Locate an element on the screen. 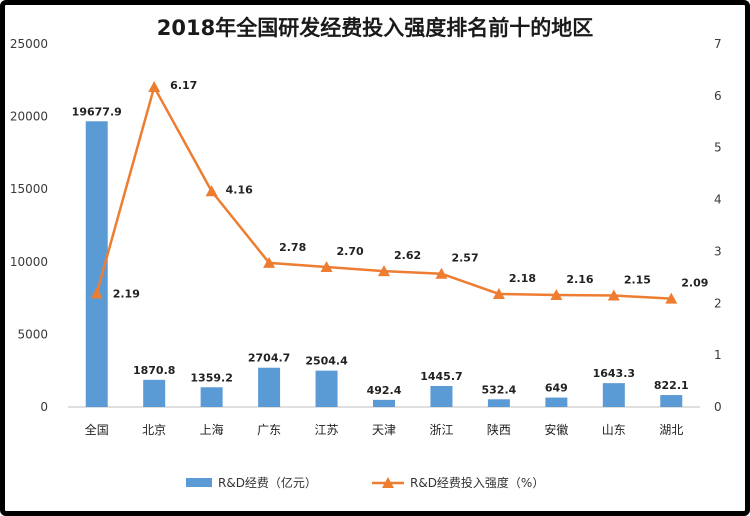 Image resolution: width=750 pixels, height=516 pixels. legend: R&D经费（亿元） R&D经费投入强度（%） is located at coordinates (365, 482).